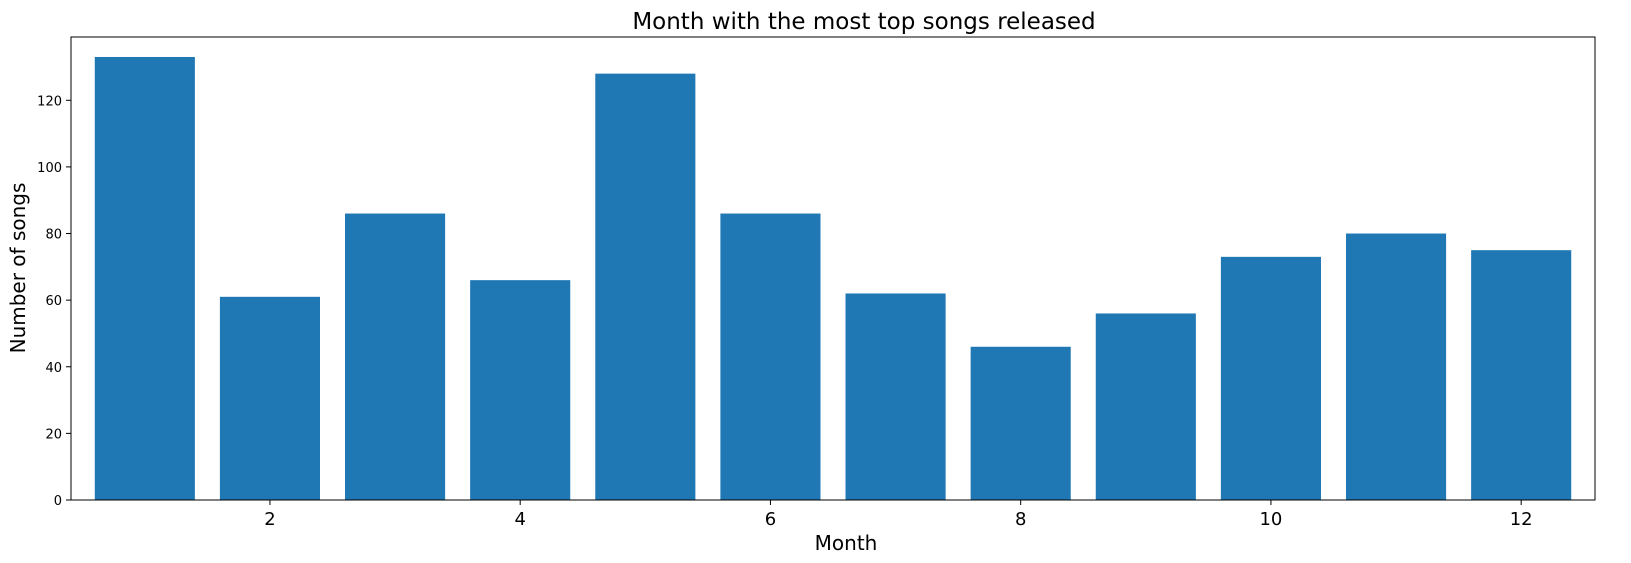 The image size is (1631, 563). Describe the element at coordinates (49, 168) in the screenshot. I see `y-tick-label: 100` at that location.